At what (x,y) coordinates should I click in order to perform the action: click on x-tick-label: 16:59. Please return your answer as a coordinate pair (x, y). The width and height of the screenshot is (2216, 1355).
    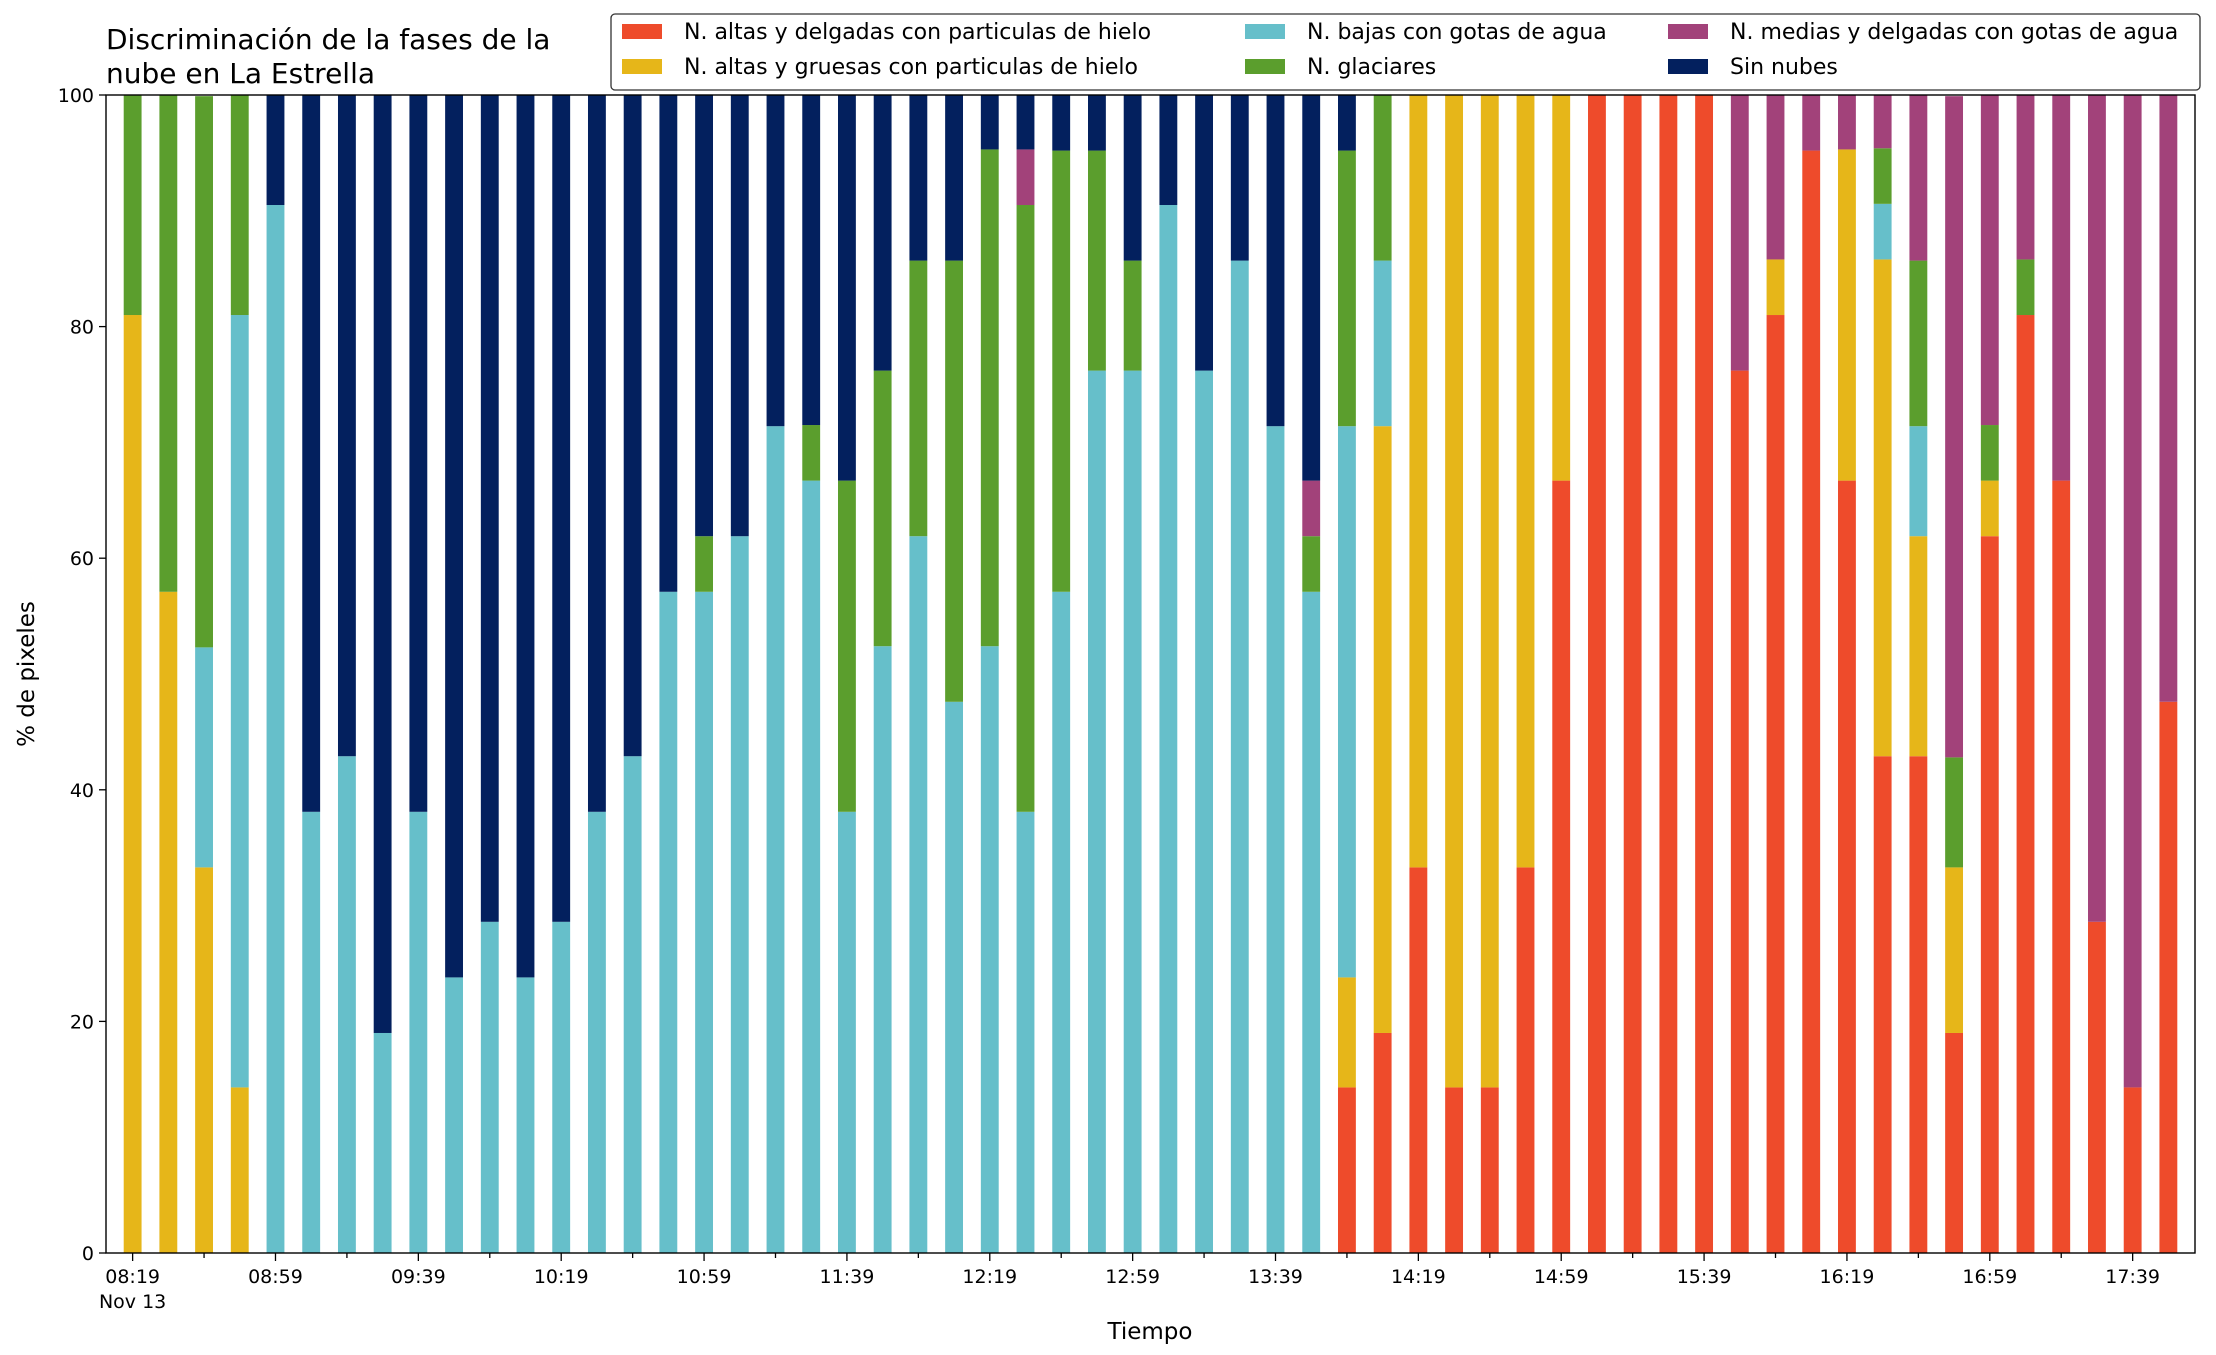
    Looking at the image, I should click on (1989, 1277).